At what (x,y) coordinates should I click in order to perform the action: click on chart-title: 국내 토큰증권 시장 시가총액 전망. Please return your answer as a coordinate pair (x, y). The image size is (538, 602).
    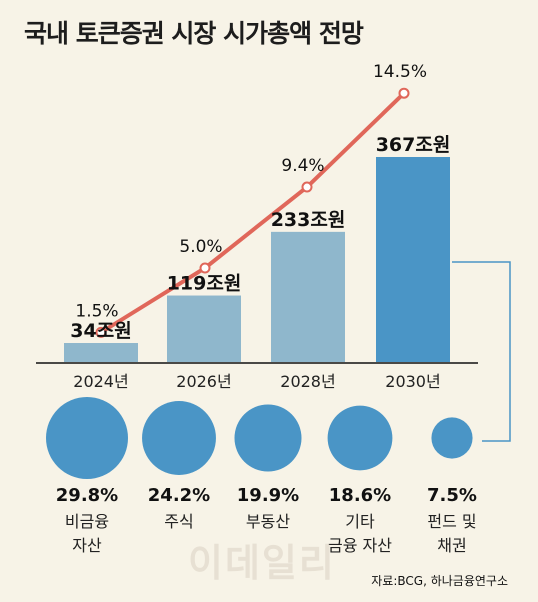
    Looking at the image, I should click on (194, 33).